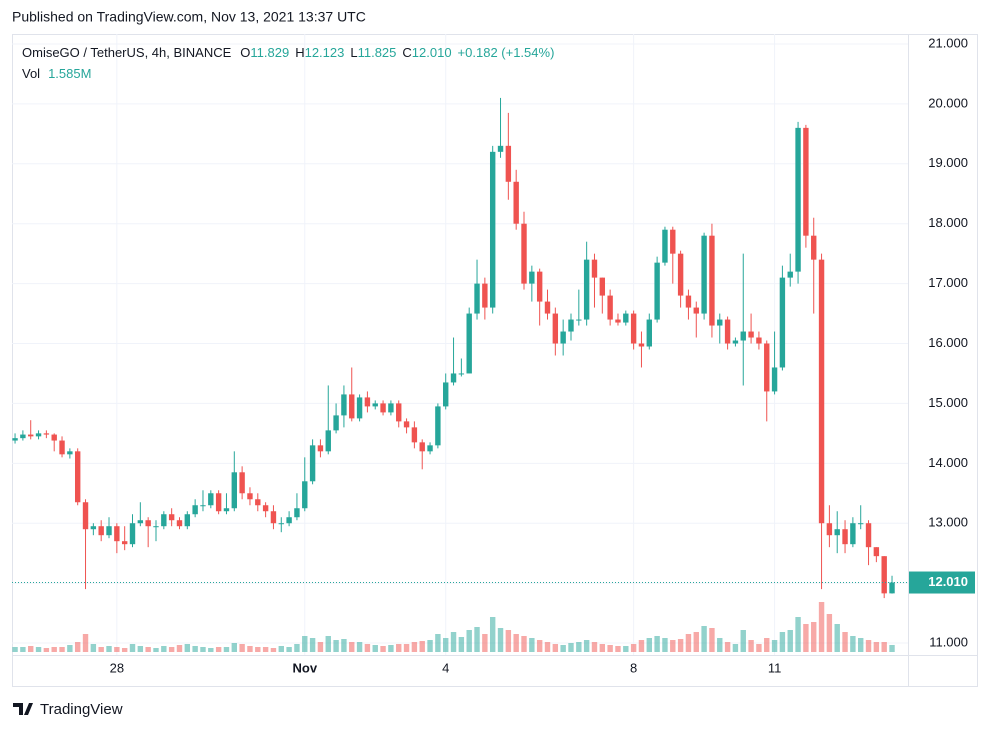 The height and width of the screenshot is (730, 992). I want to click on y-tick-label: 20.000, so click(948, 102).